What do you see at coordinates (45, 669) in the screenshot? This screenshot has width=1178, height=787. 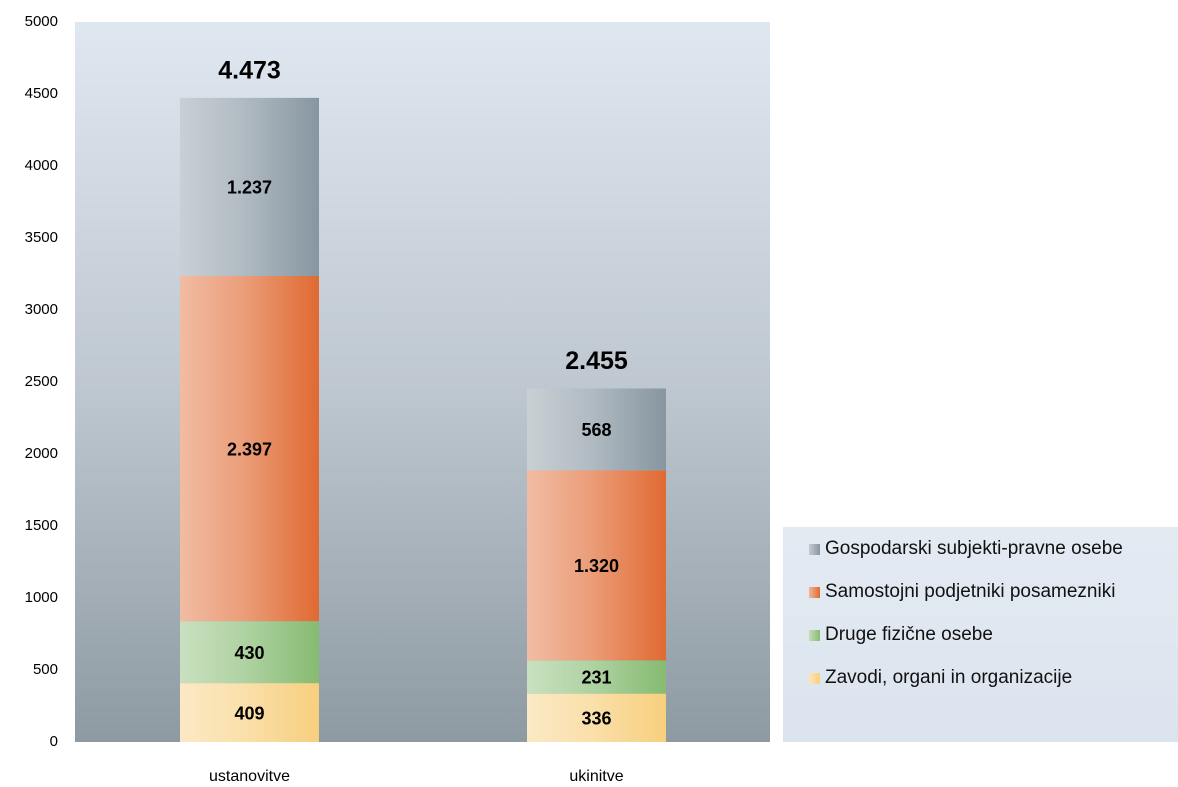 I see `y-tick-label: 500` at bounding box center [45, 669].